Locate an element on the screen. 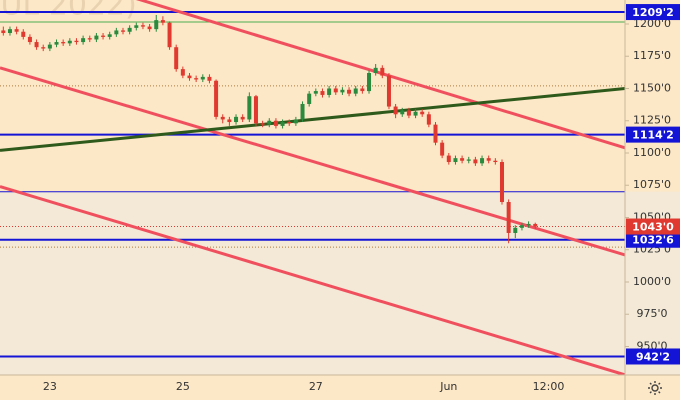 The image size is (680, 400). y-tick-label: 1150'0 is located at coordinates (652, 87).